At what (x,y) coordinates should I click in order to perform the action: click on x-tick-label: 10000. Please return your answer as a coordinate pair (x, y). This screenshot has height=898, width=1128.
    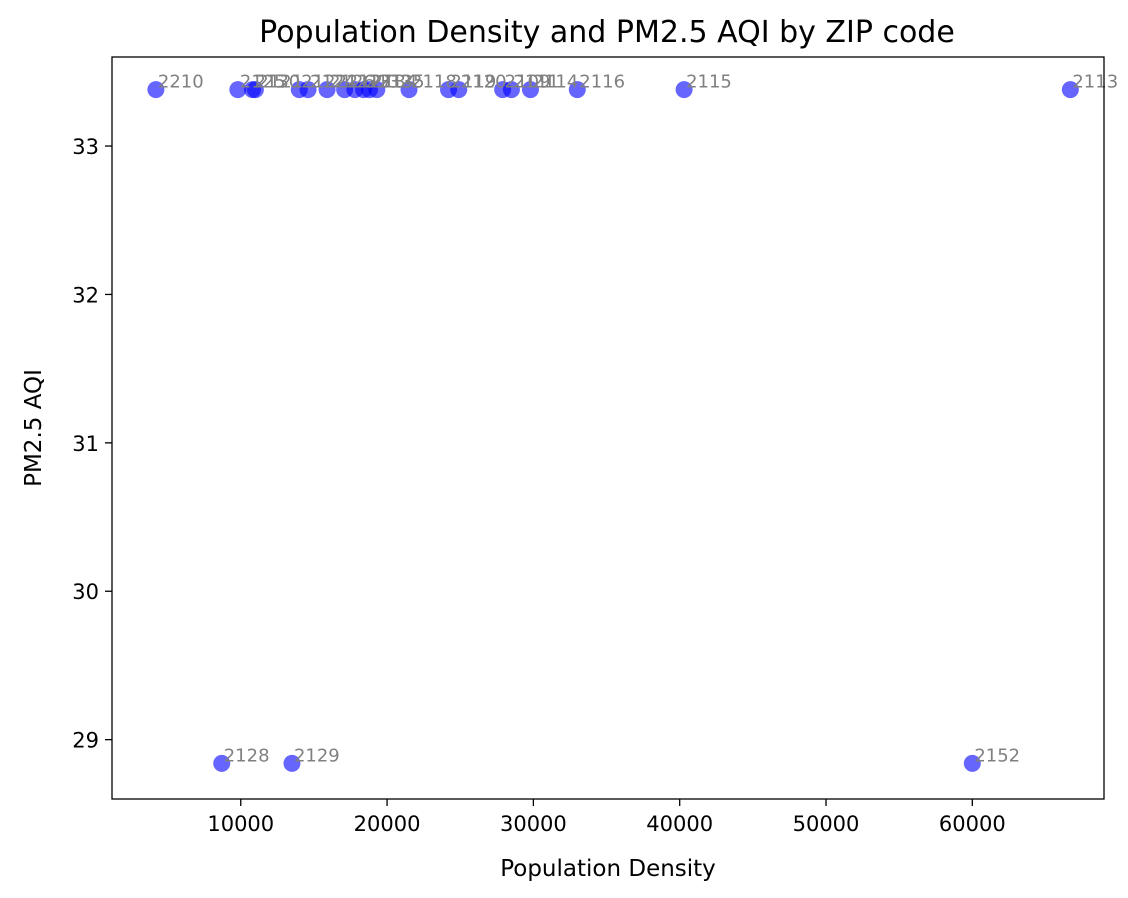
    Looking at the image, I should click on (240, 824).